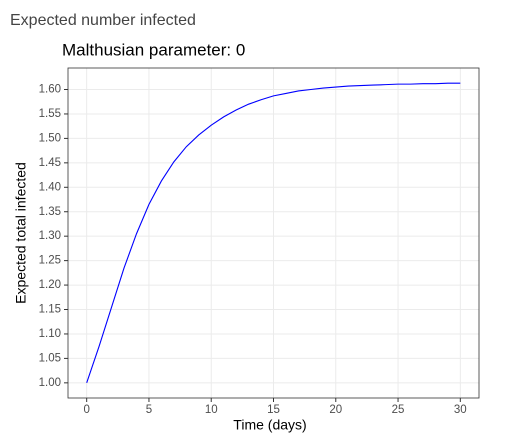 This screenshot has width=523, height=443. What do you see at coordinates (398, 410) in the screenshot?
I see `x-tick-label: 25` at bounding box center [398, 410].